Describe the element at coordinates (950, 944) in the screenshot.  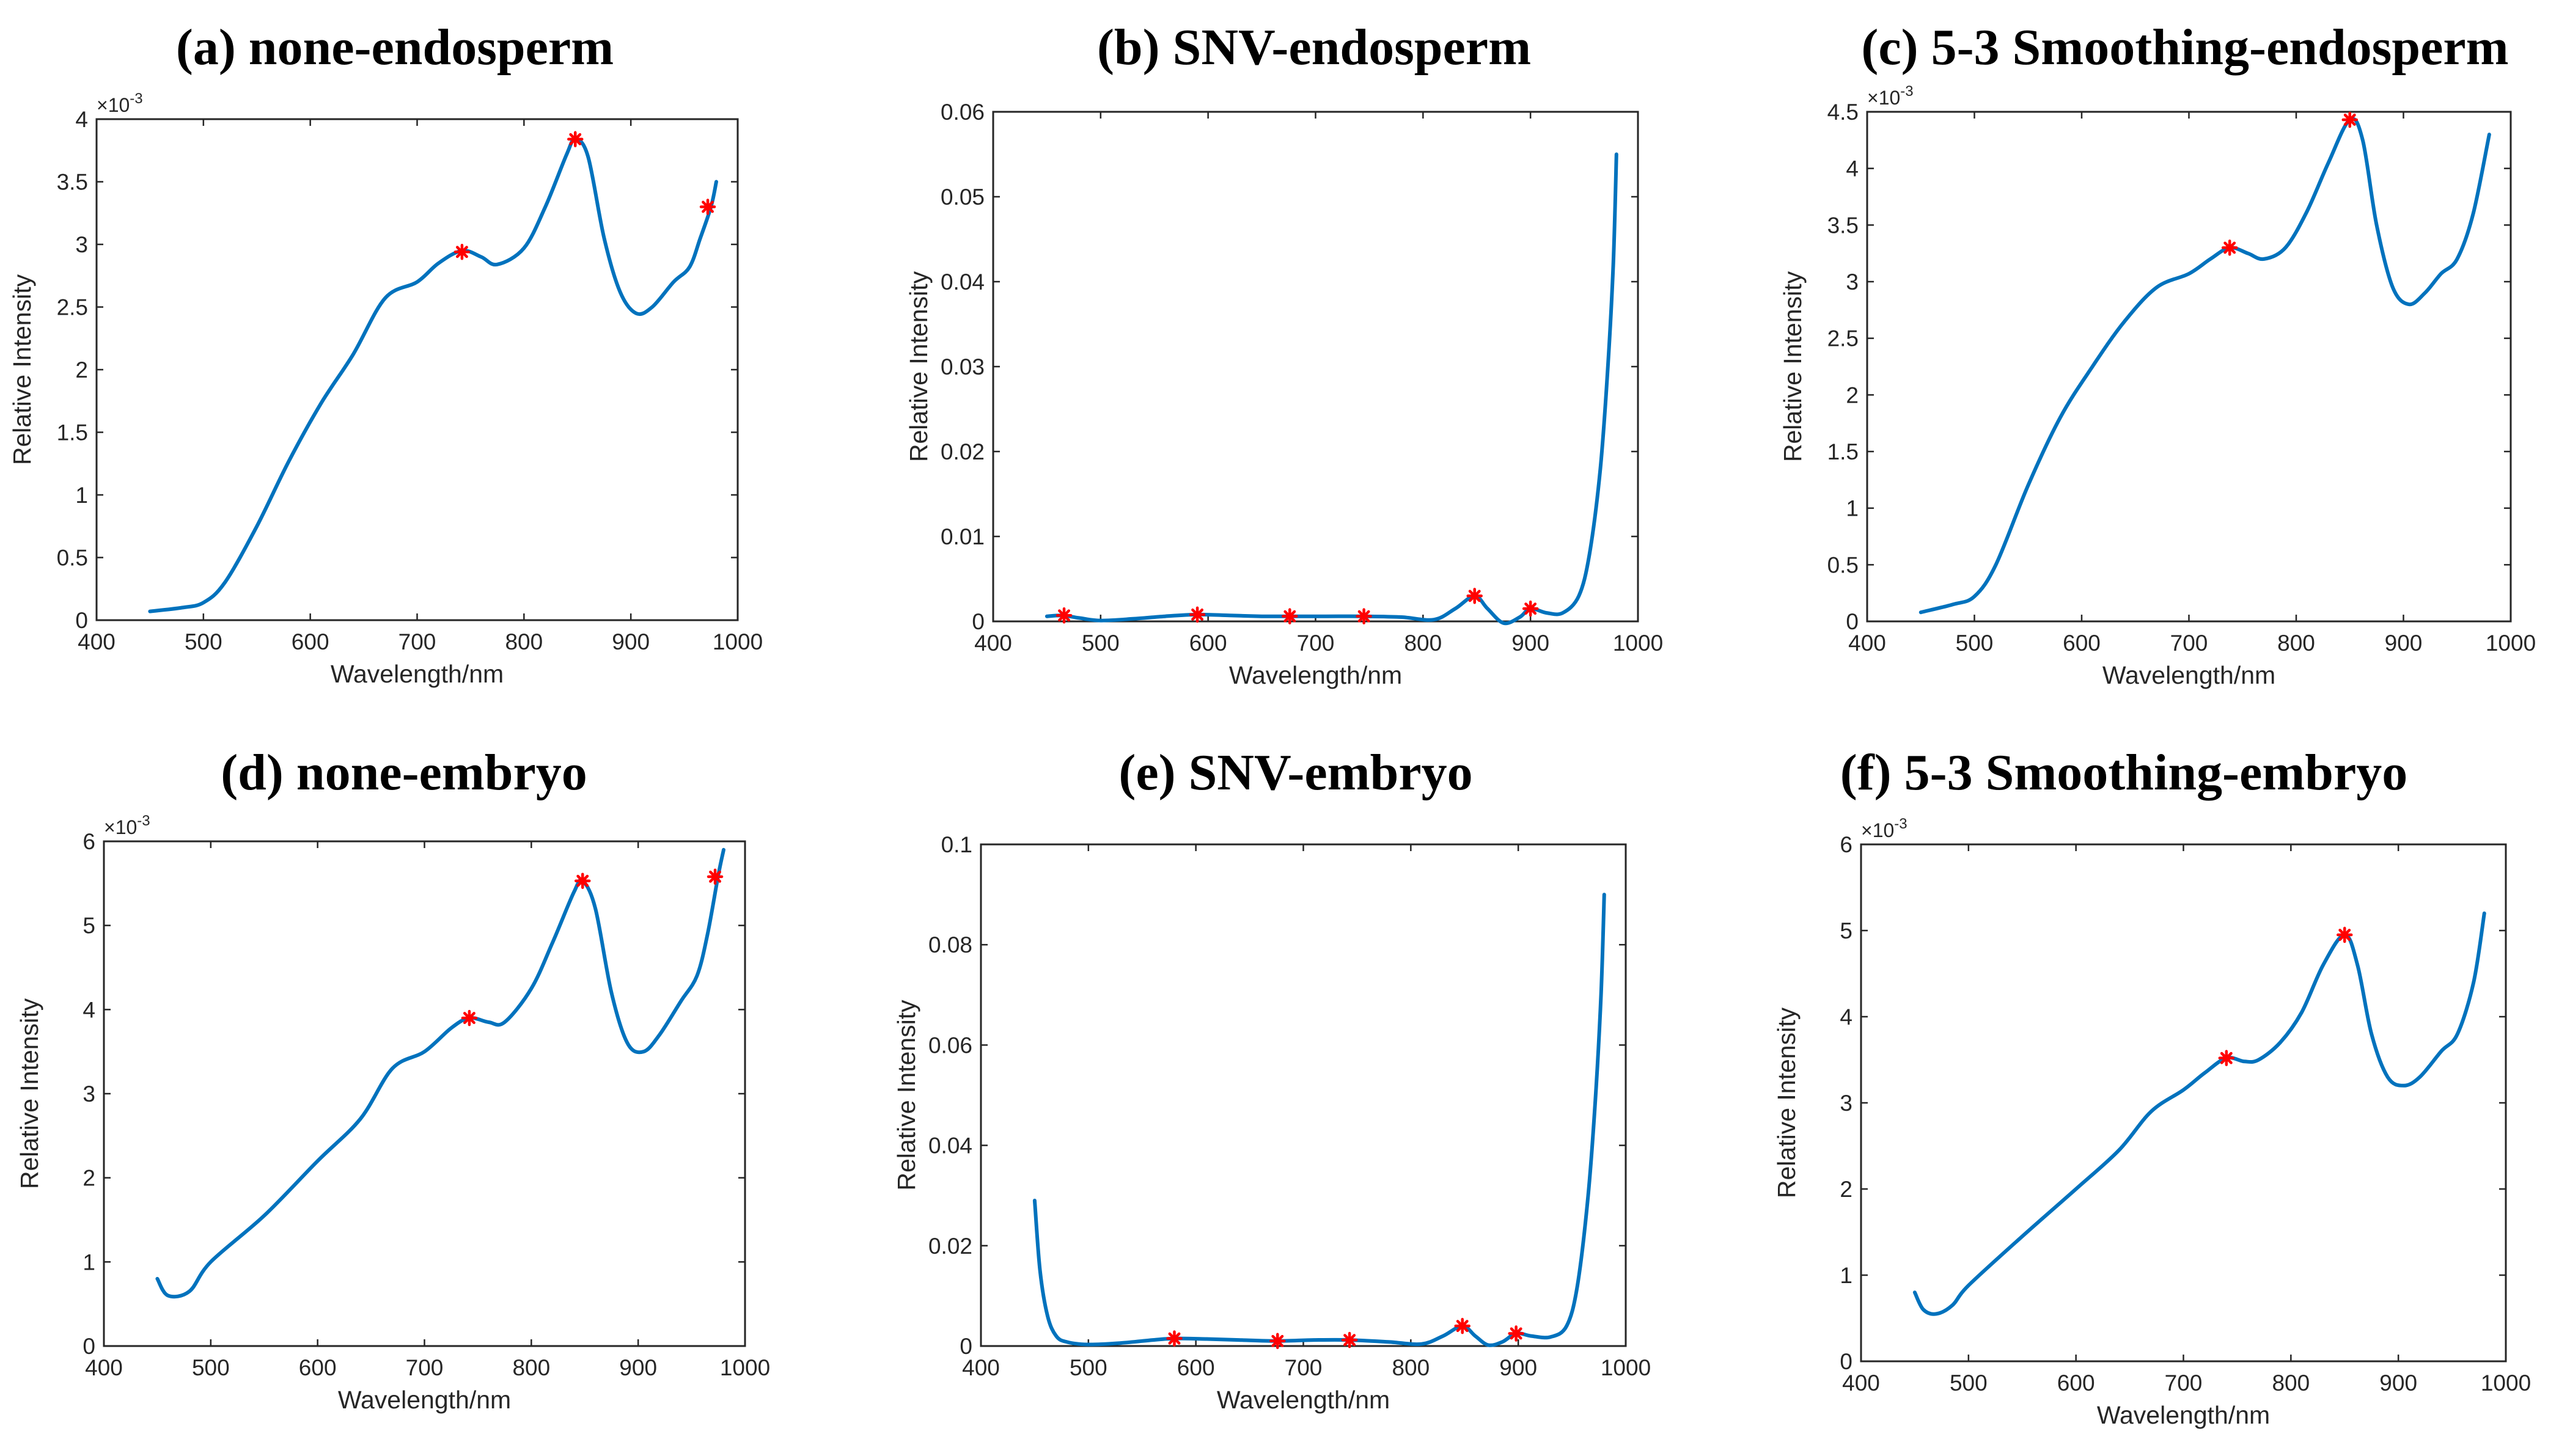
I see `y-tick-label: 0.08` at that location.